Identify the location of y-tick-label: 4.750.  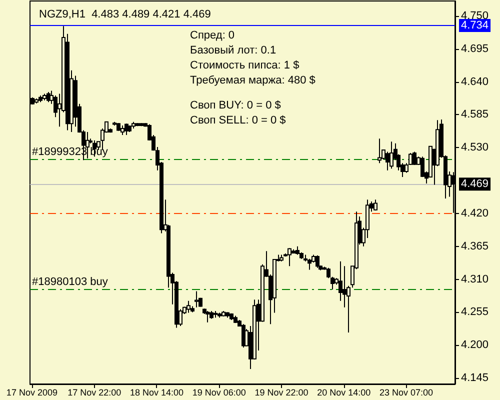
(475, 16).